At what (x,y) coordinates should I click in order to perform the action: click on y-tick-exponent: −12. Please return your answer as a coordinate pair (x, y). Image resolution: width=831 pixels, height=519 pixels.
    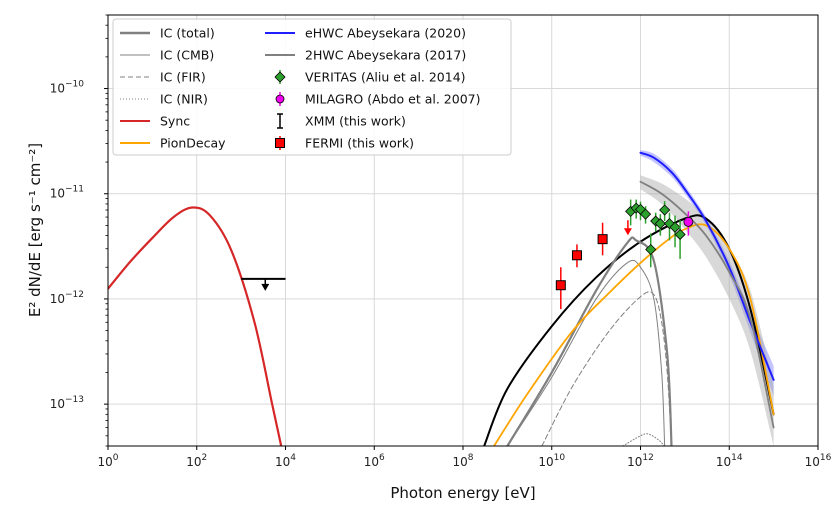
    Looking at the image, I should click on (74, 295).